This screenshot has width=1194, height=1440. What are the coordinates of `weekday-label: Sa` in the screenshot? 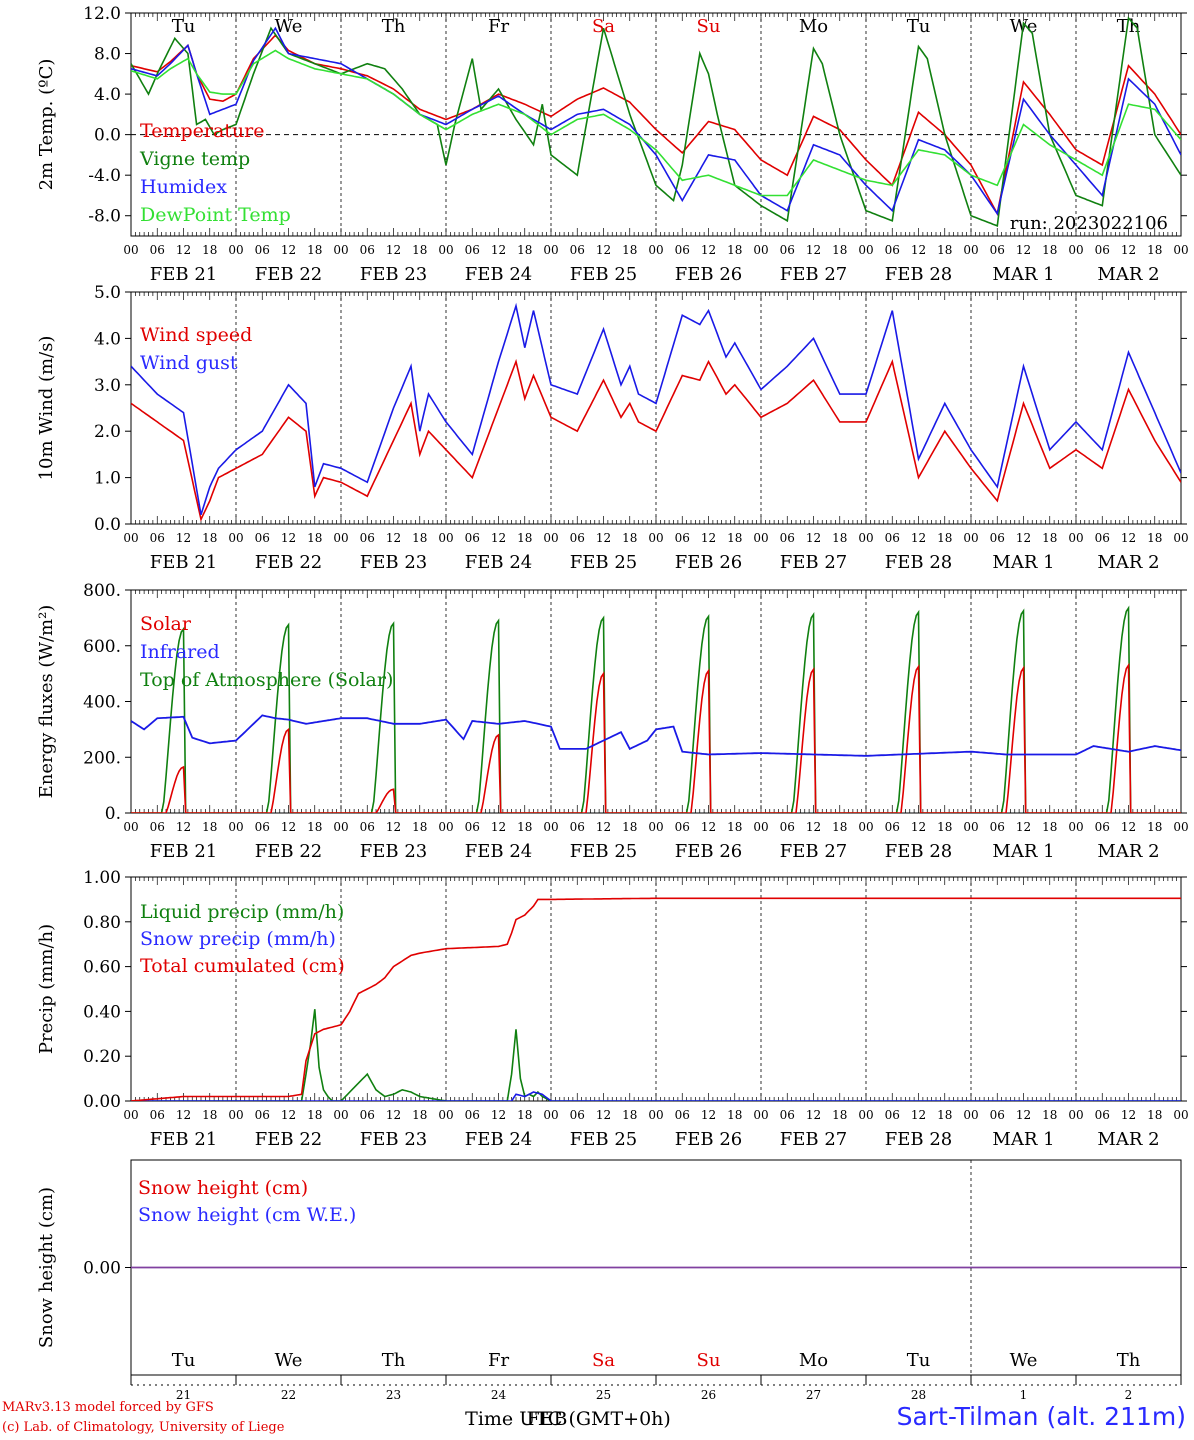 It's located at (603, 26).